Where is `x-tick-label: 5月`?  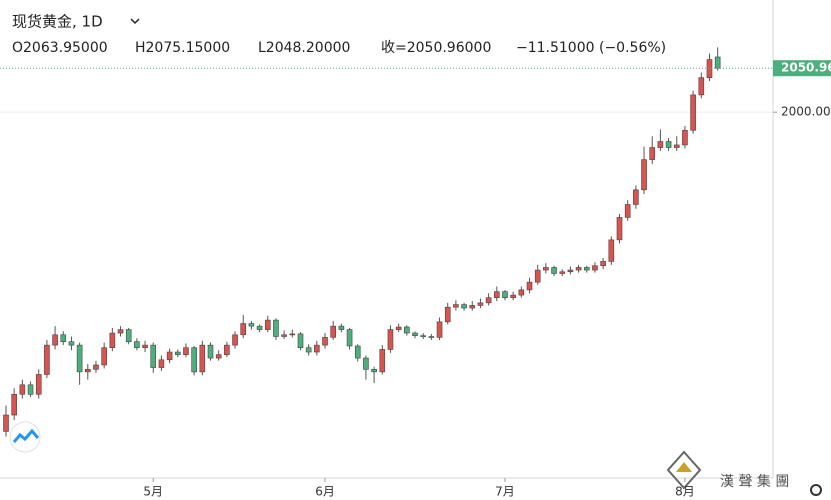 x-tick-label: 5月 is located at coordinates (153, 492).